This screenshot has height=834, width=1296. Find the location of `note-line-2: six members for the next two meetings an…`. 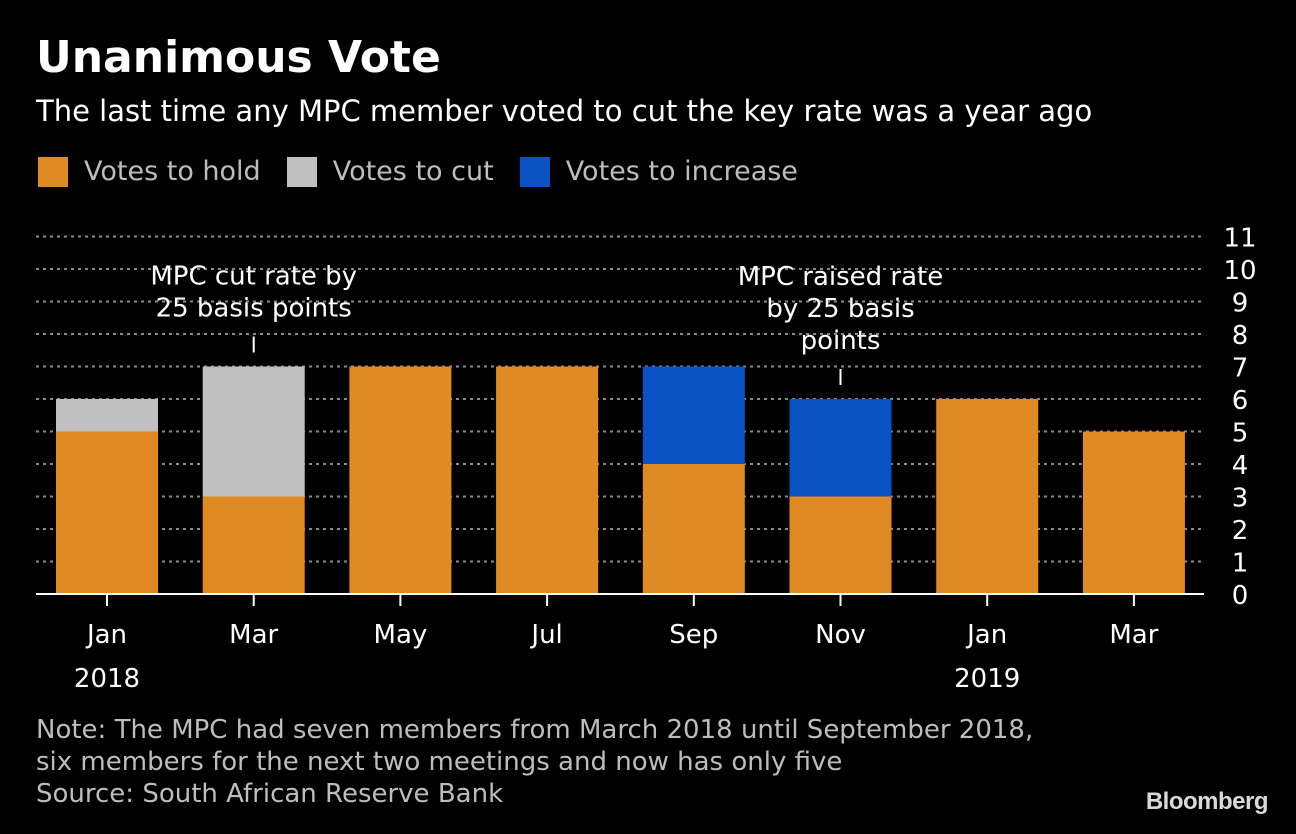

note-line-2: six members for the next two meetings an… is located at coordinates (439, 762).